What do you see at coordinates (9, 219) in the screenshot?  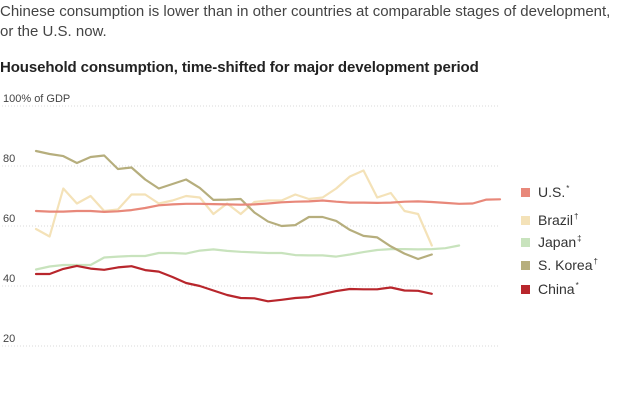 I see `y-tick-label-60: 60` at bounding box center [9, 219].